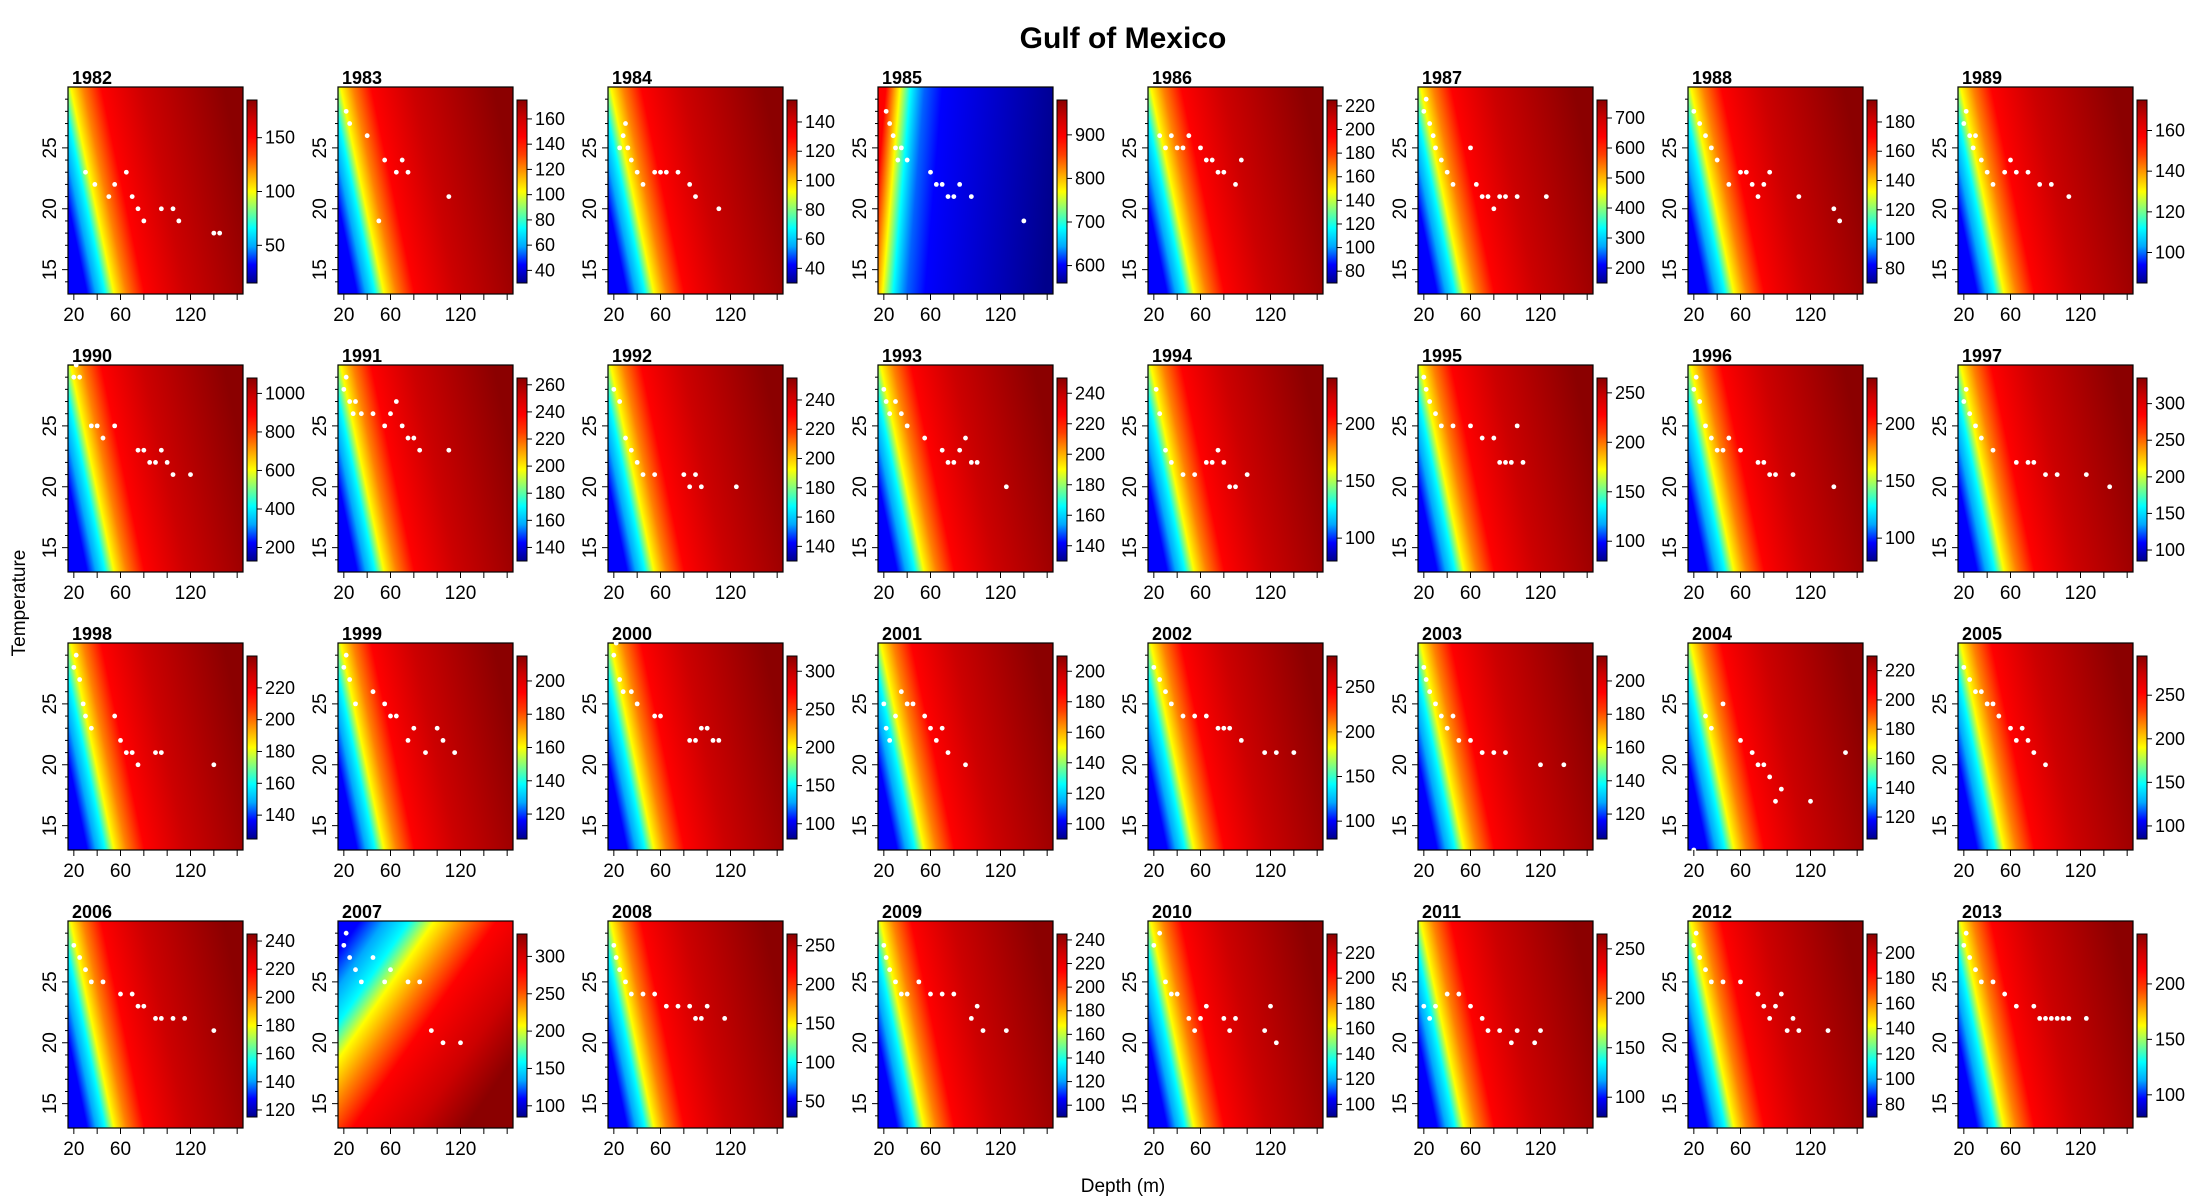 This screenshot has height=1200, width=2200. I want to click on panel-year-label: 1994, so click(1172, 356).